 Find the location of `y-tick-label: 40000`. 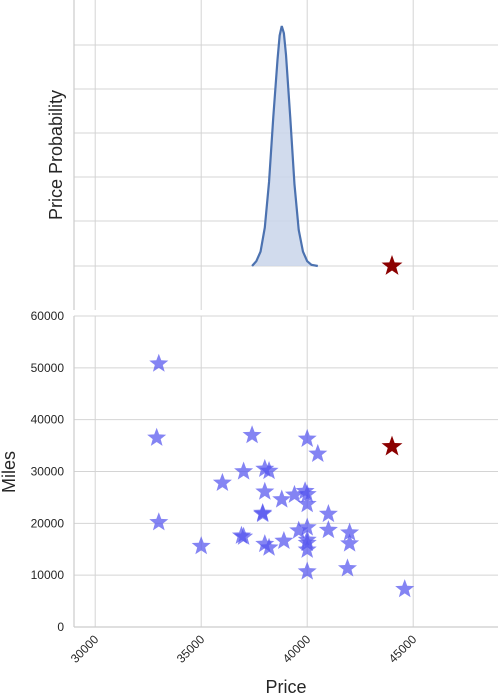

y-tick-label: 40000 is located at coordinates (48, 420).